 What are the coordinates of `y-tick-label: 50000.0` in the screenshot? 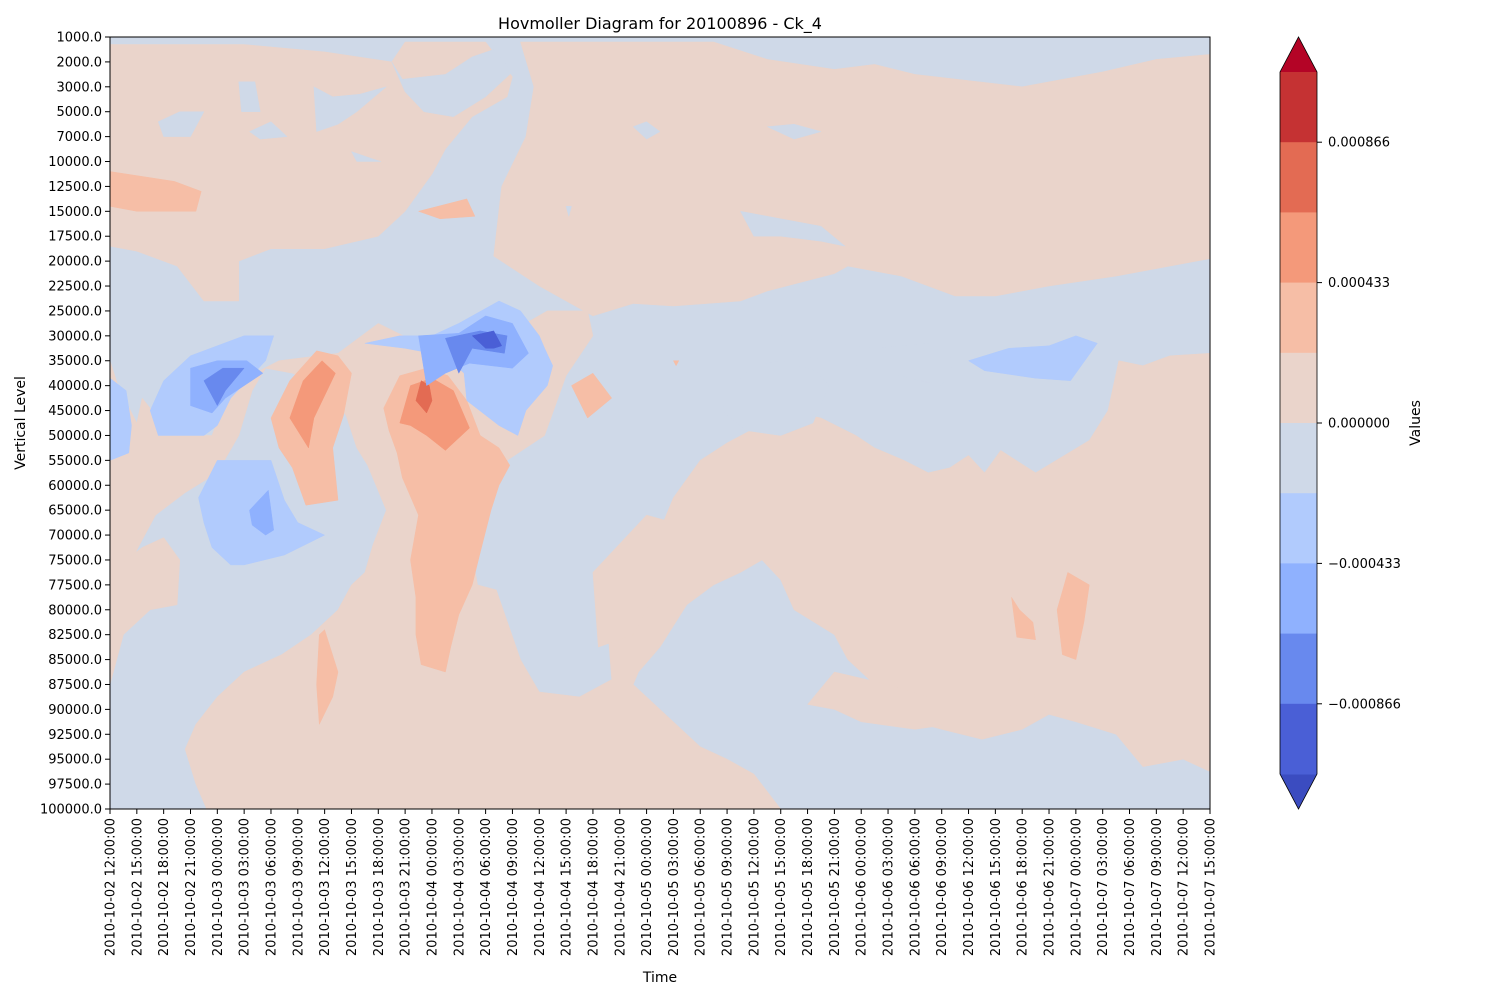 It's located at (75, 436).